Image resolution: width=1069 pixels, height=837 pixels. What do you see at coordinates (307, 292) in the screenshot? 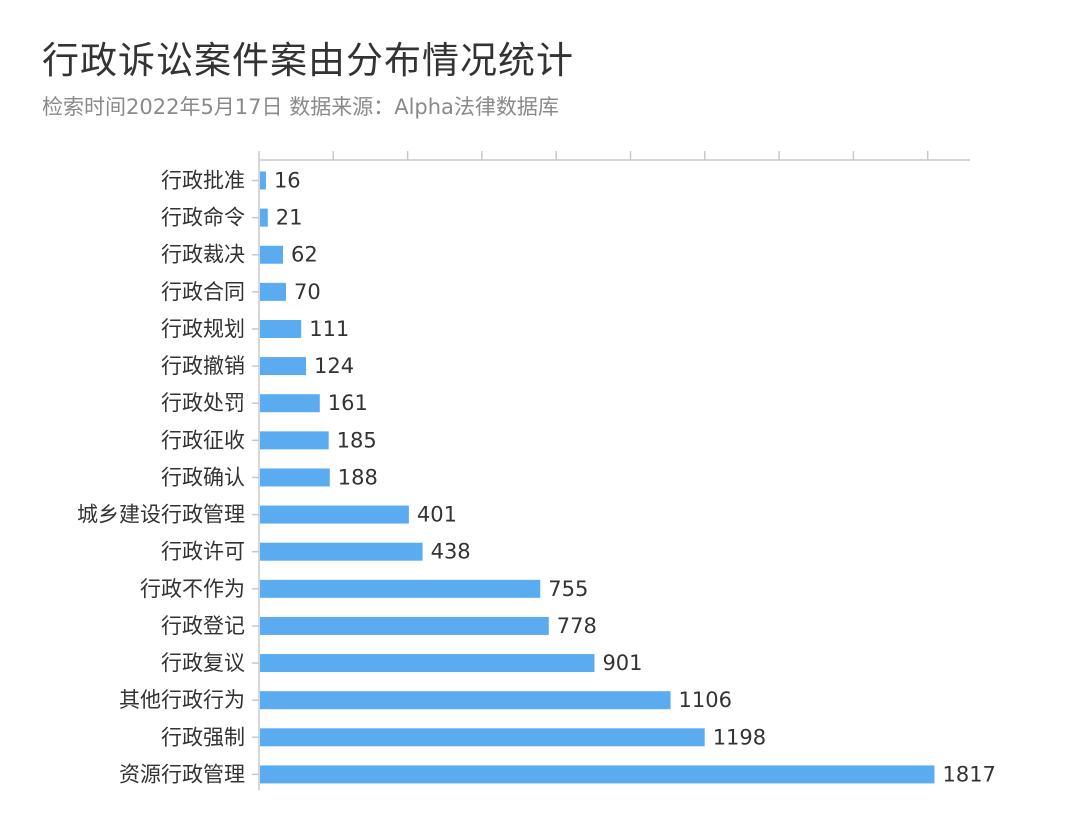
I see `value-label: 70` at bounding box center [307, 292].